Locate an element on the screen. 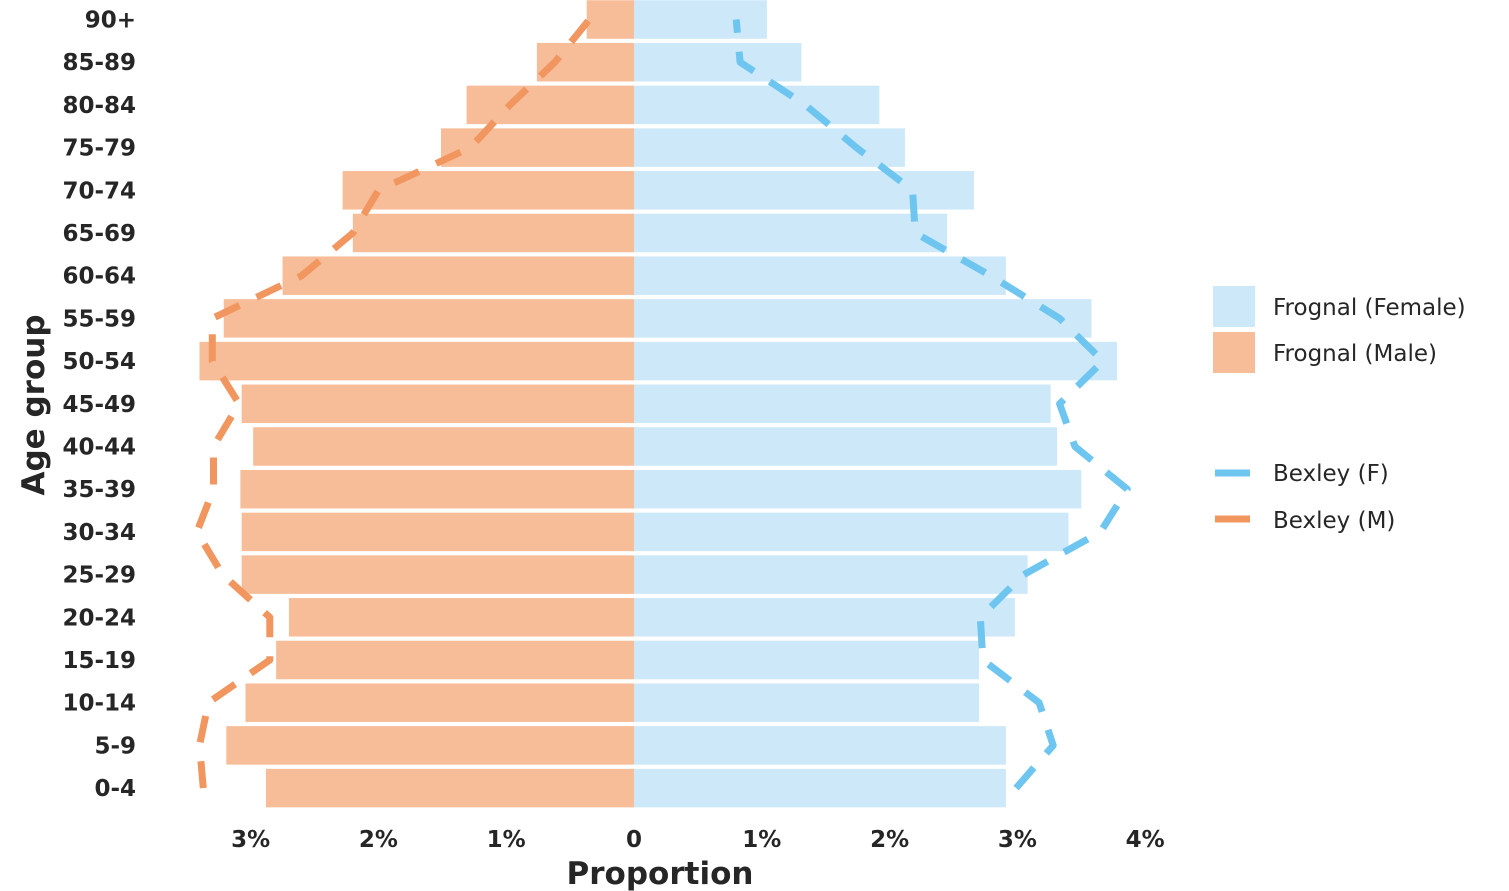 This screenshot has height=891, width=1509. age-group-label-30-34: 30-34 is located at coordinates (99, 533).